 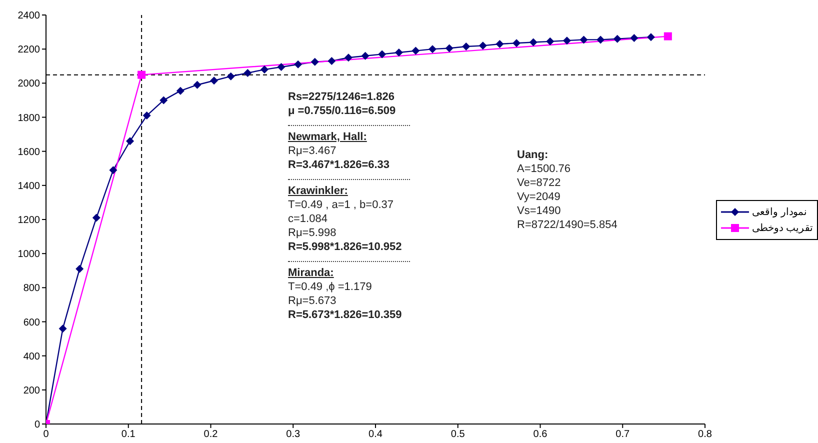 What do you see at coordinates (311, 273) in the screenshot?
I see `annotation: Miranda:` at bounding box center [311, 273].